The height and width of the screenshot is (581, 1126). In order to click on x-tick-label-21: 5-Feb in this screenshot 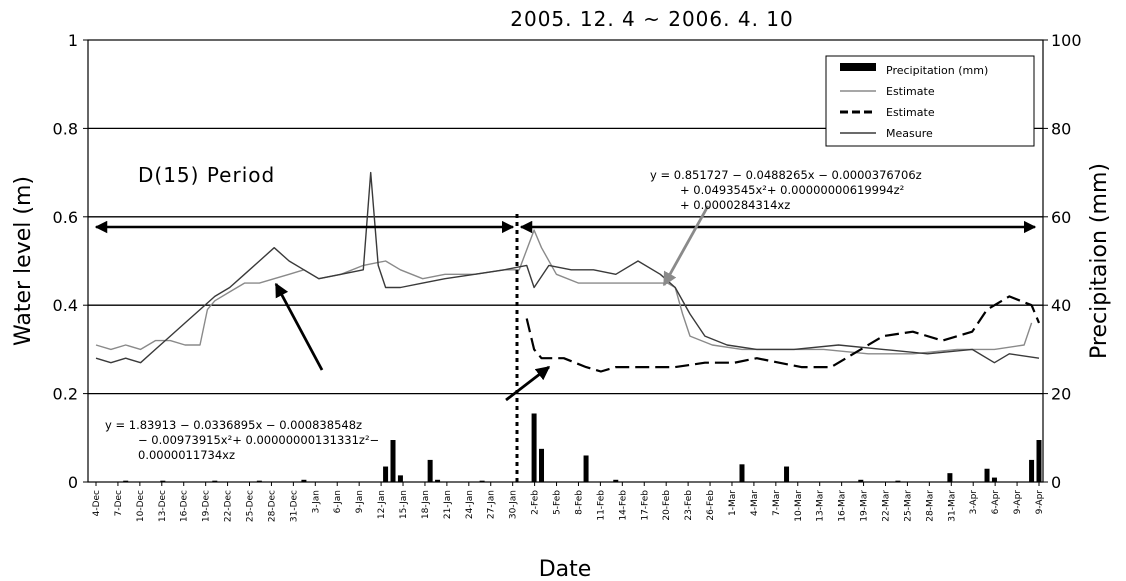, I will do `click(558, 502)`.